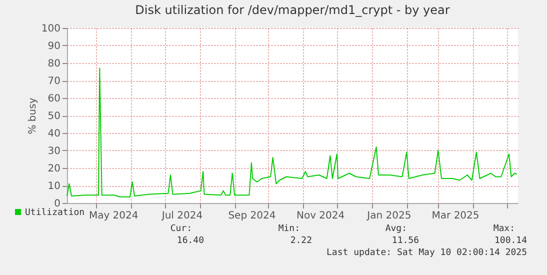 This screenshot has width=547, height=275. I want to click on y-tick-label: 20, so click(54, 169).